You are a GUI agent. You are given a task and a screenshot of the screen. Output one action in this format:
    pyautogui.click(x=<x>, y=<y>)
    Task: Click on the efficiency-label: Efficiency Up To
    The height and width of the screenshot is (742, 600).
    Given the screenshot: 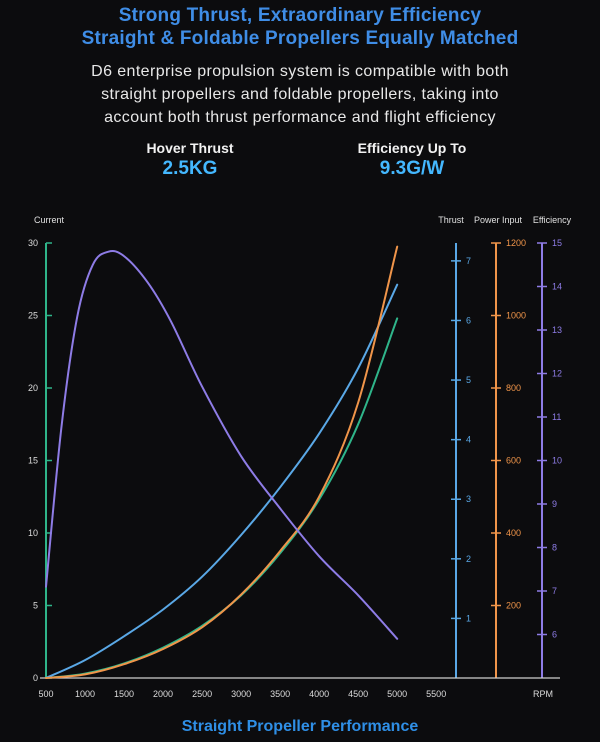 What is the action you would take?
    pyautogui.click(x=412, y=148)
    